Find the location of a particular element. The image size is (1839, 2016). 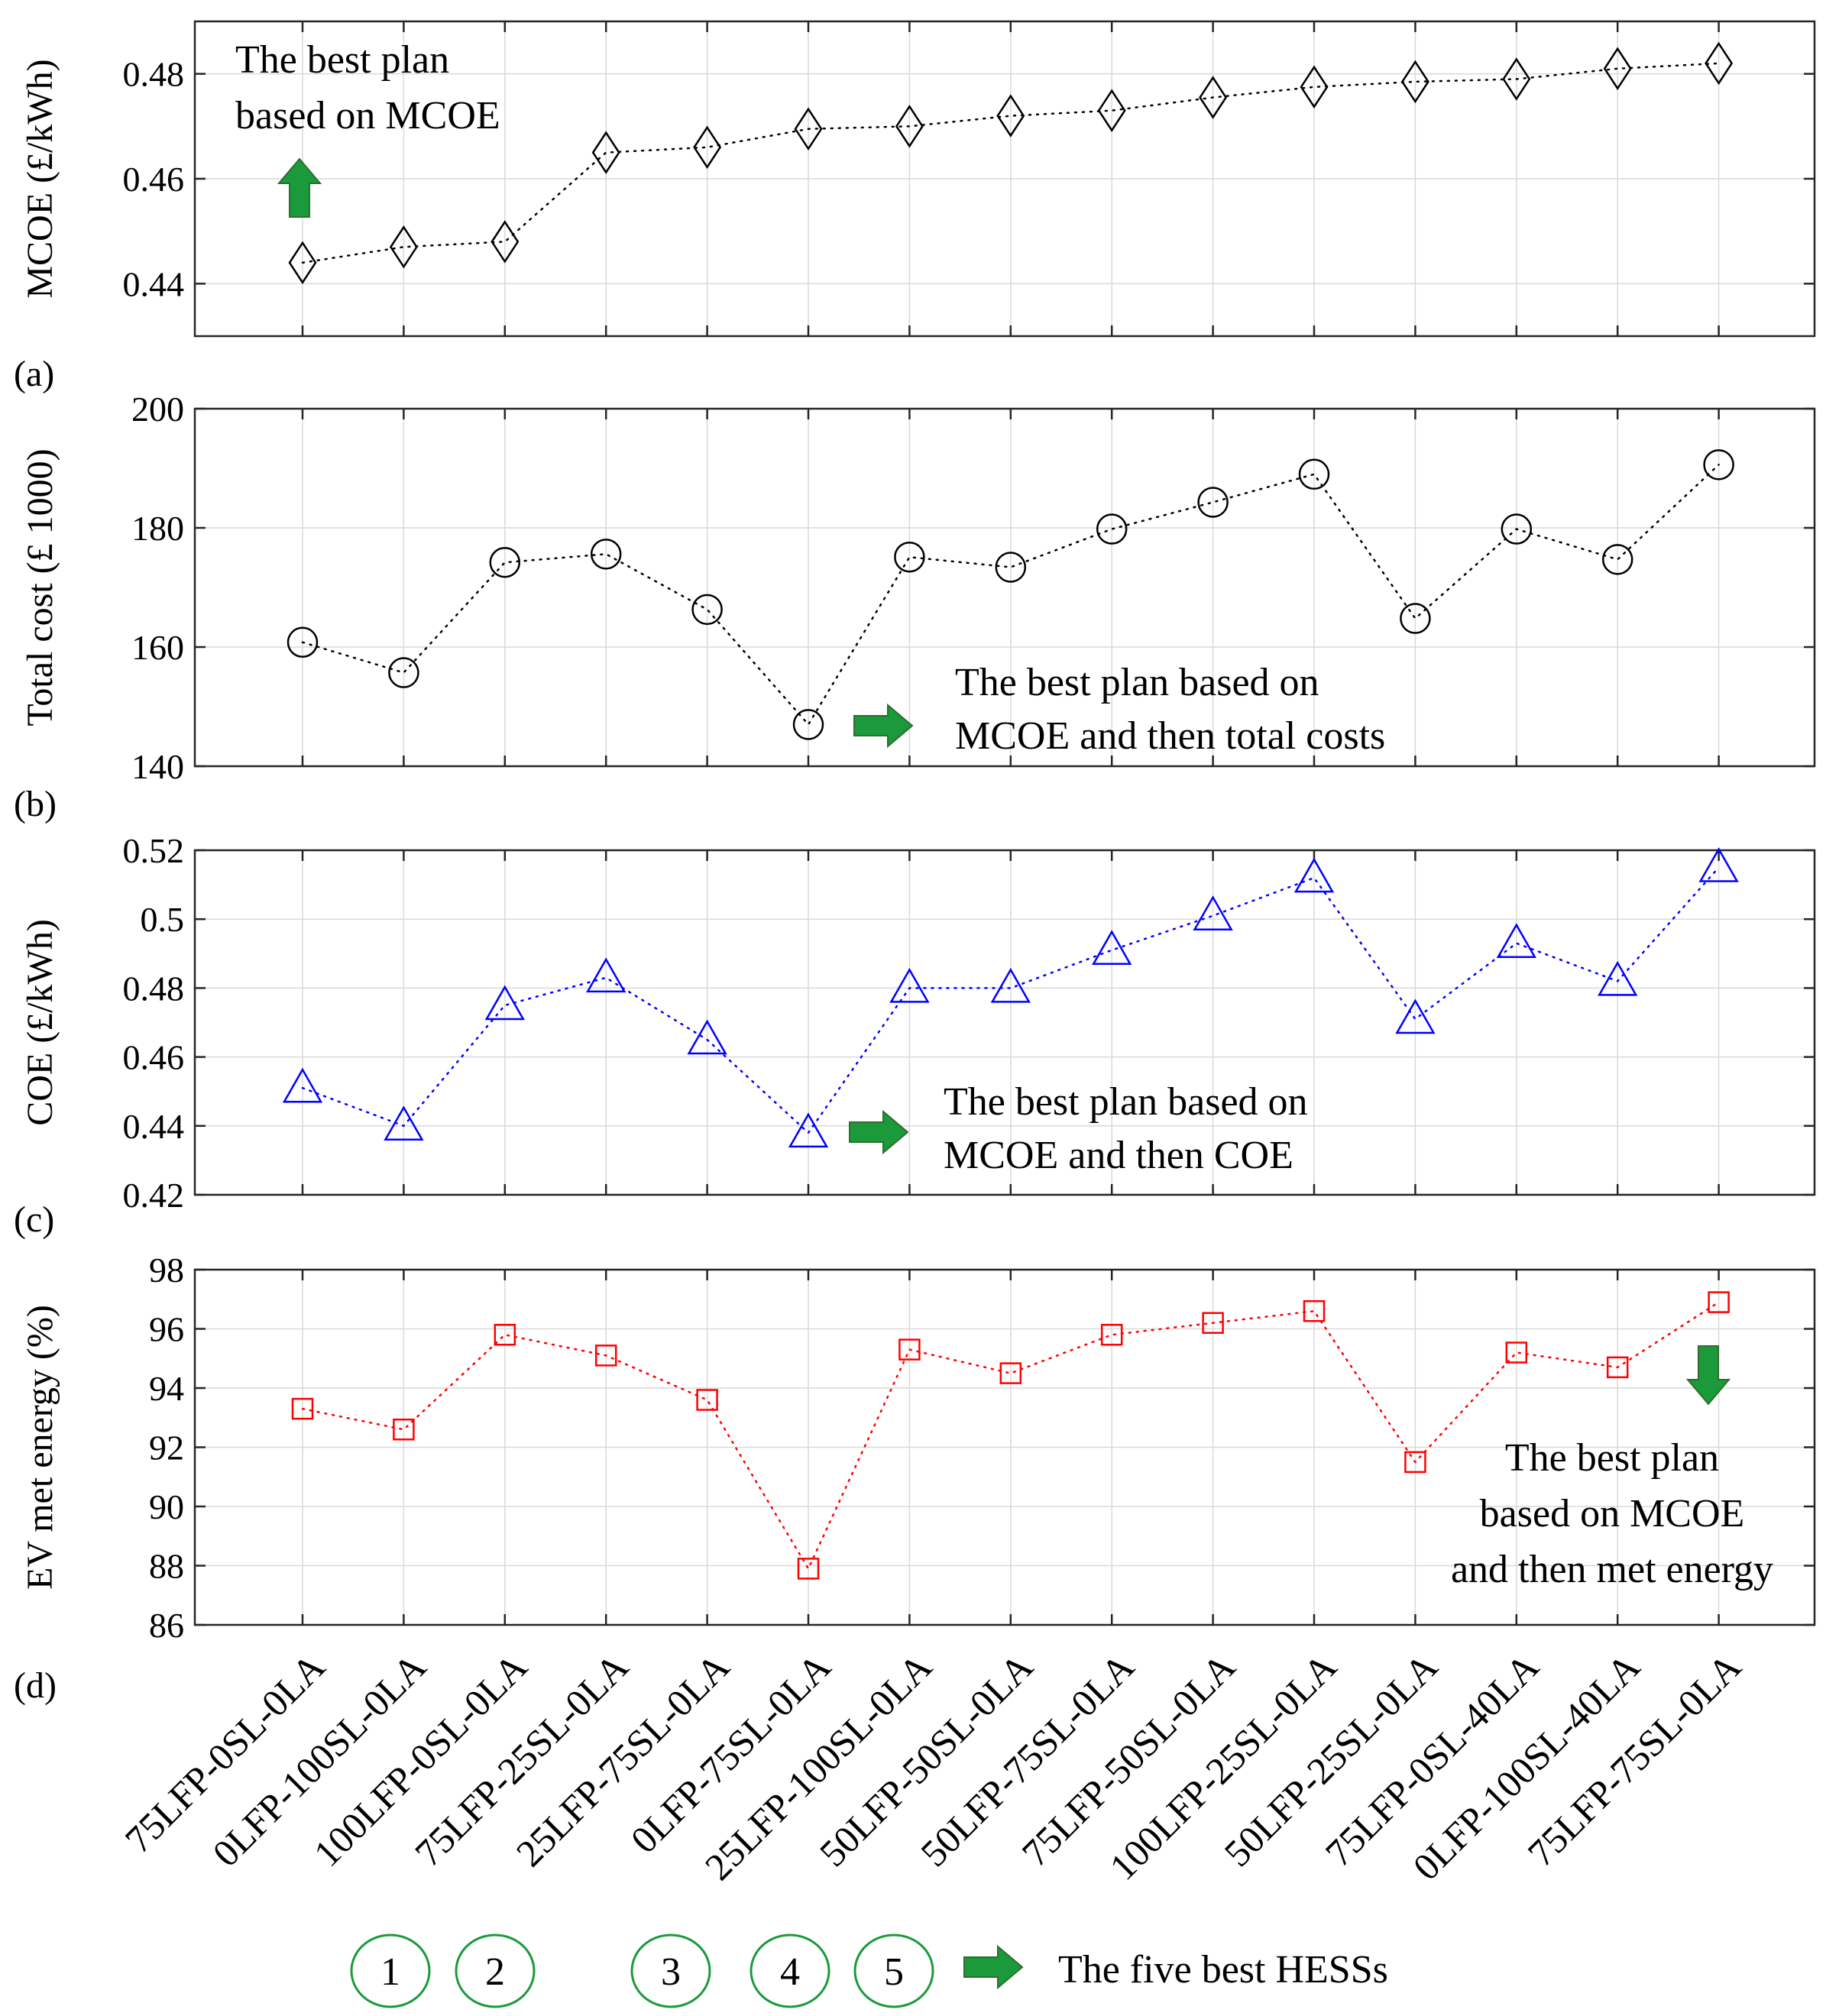

y-tick-label: 98 is located at coordinates (166, 1270).